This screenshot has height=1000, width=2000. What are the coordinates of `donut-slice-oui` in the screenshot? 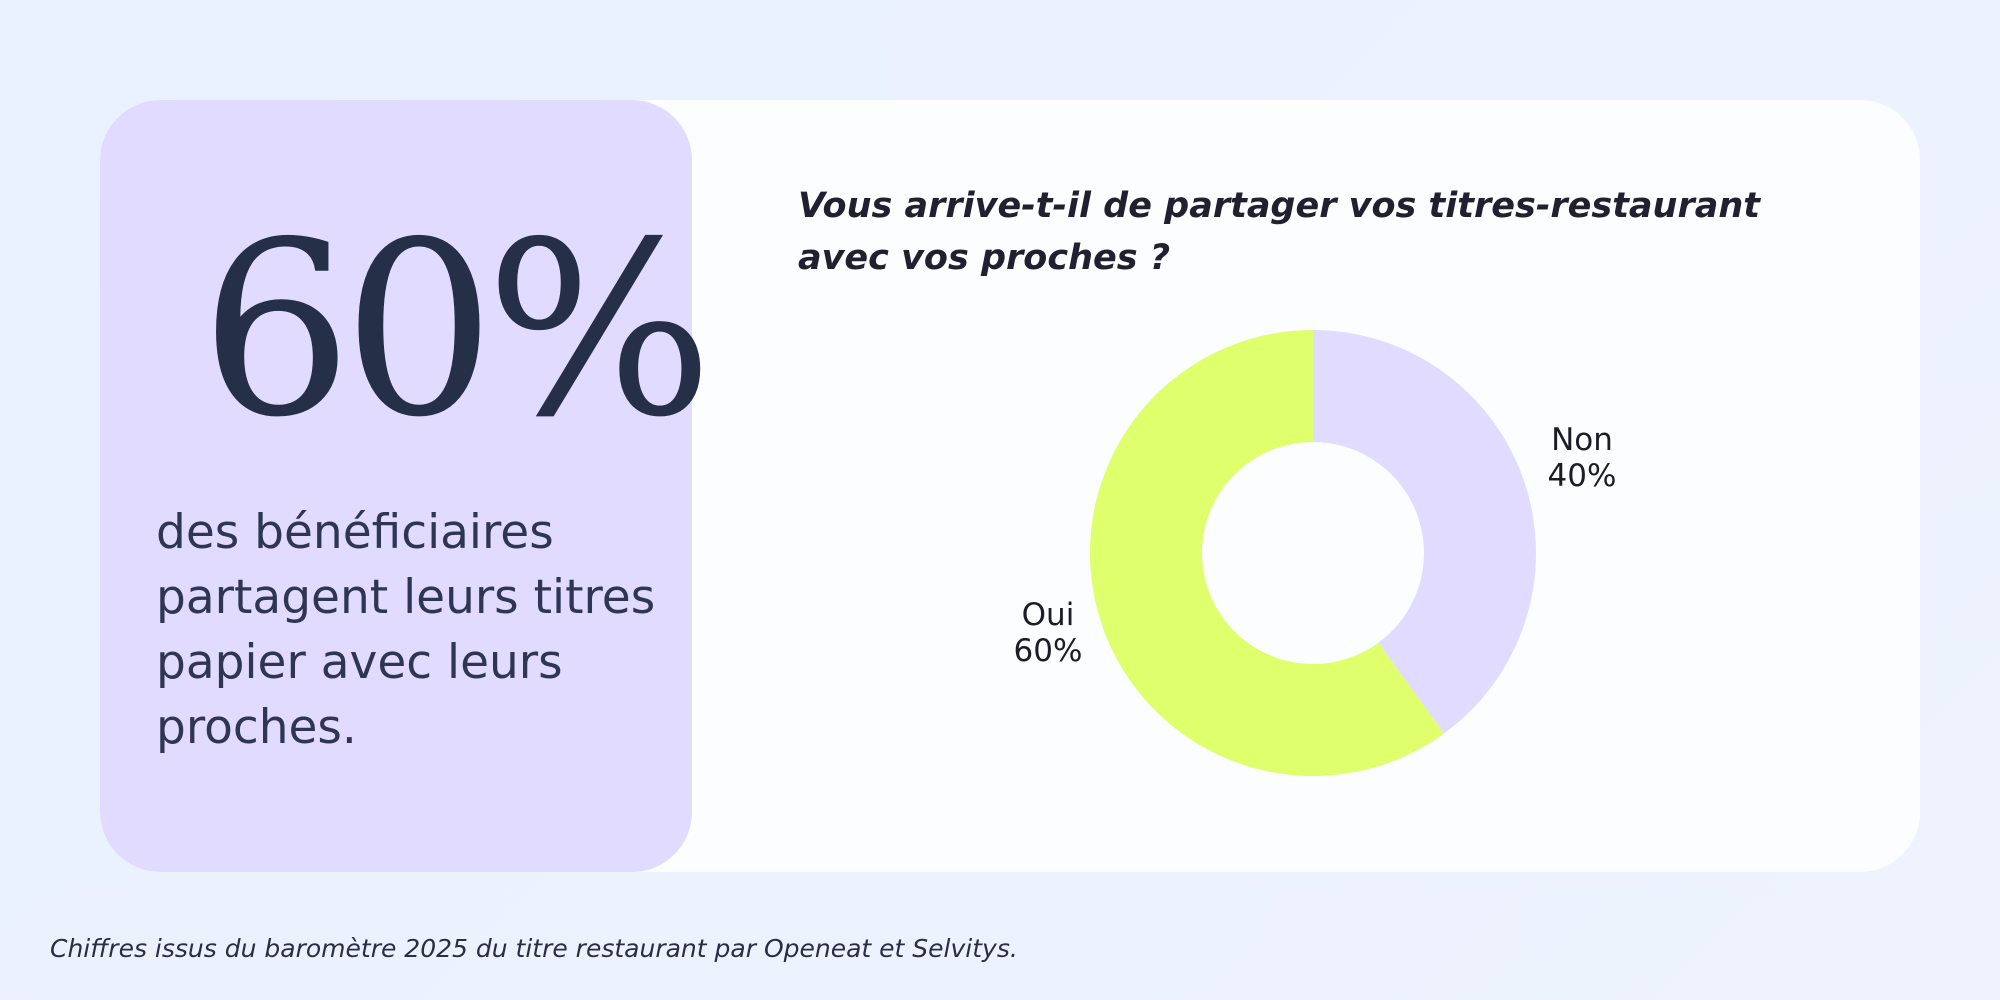 It's located at (1267, 553).